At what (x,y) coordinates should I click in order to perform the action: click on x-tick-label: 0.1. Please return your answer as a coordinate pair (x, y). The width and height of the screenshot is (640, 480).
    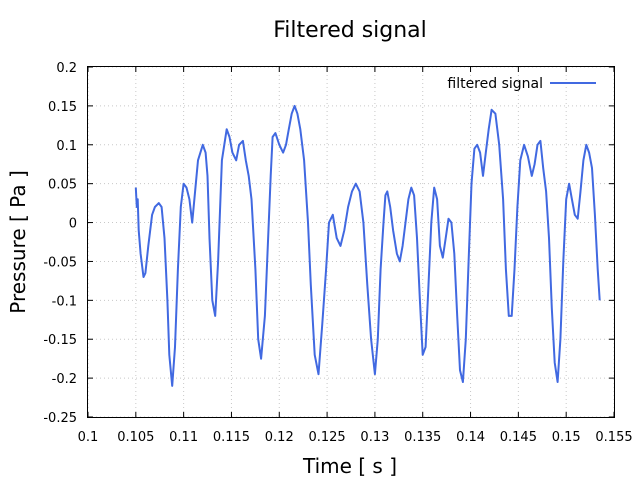
    Looking at the image, I should click on (88, 437).